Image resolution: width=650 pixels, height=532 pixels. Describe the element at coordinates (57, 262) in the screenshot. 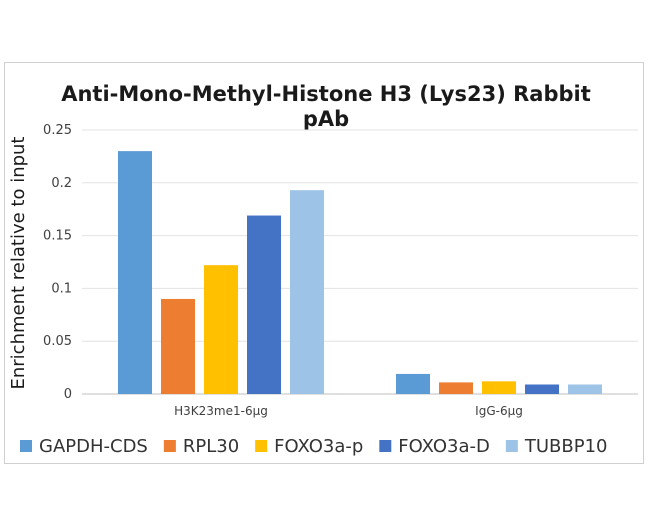

I see `y-tick-labels: 0 0.05 0.1 0.15 0.2 0.25` at that location.